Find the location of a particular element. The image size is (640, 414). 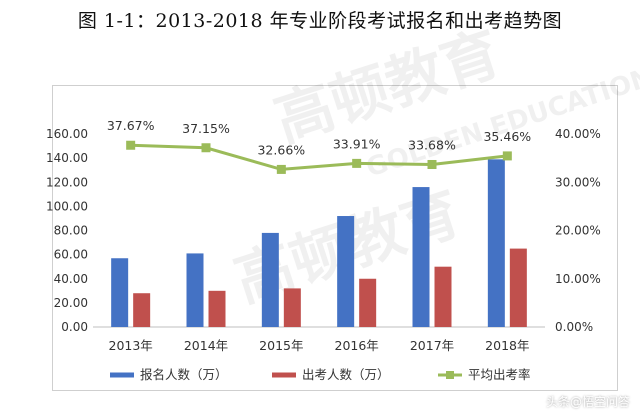

y-left-tick-label: 60.00 is located at coordinates (71, 255).